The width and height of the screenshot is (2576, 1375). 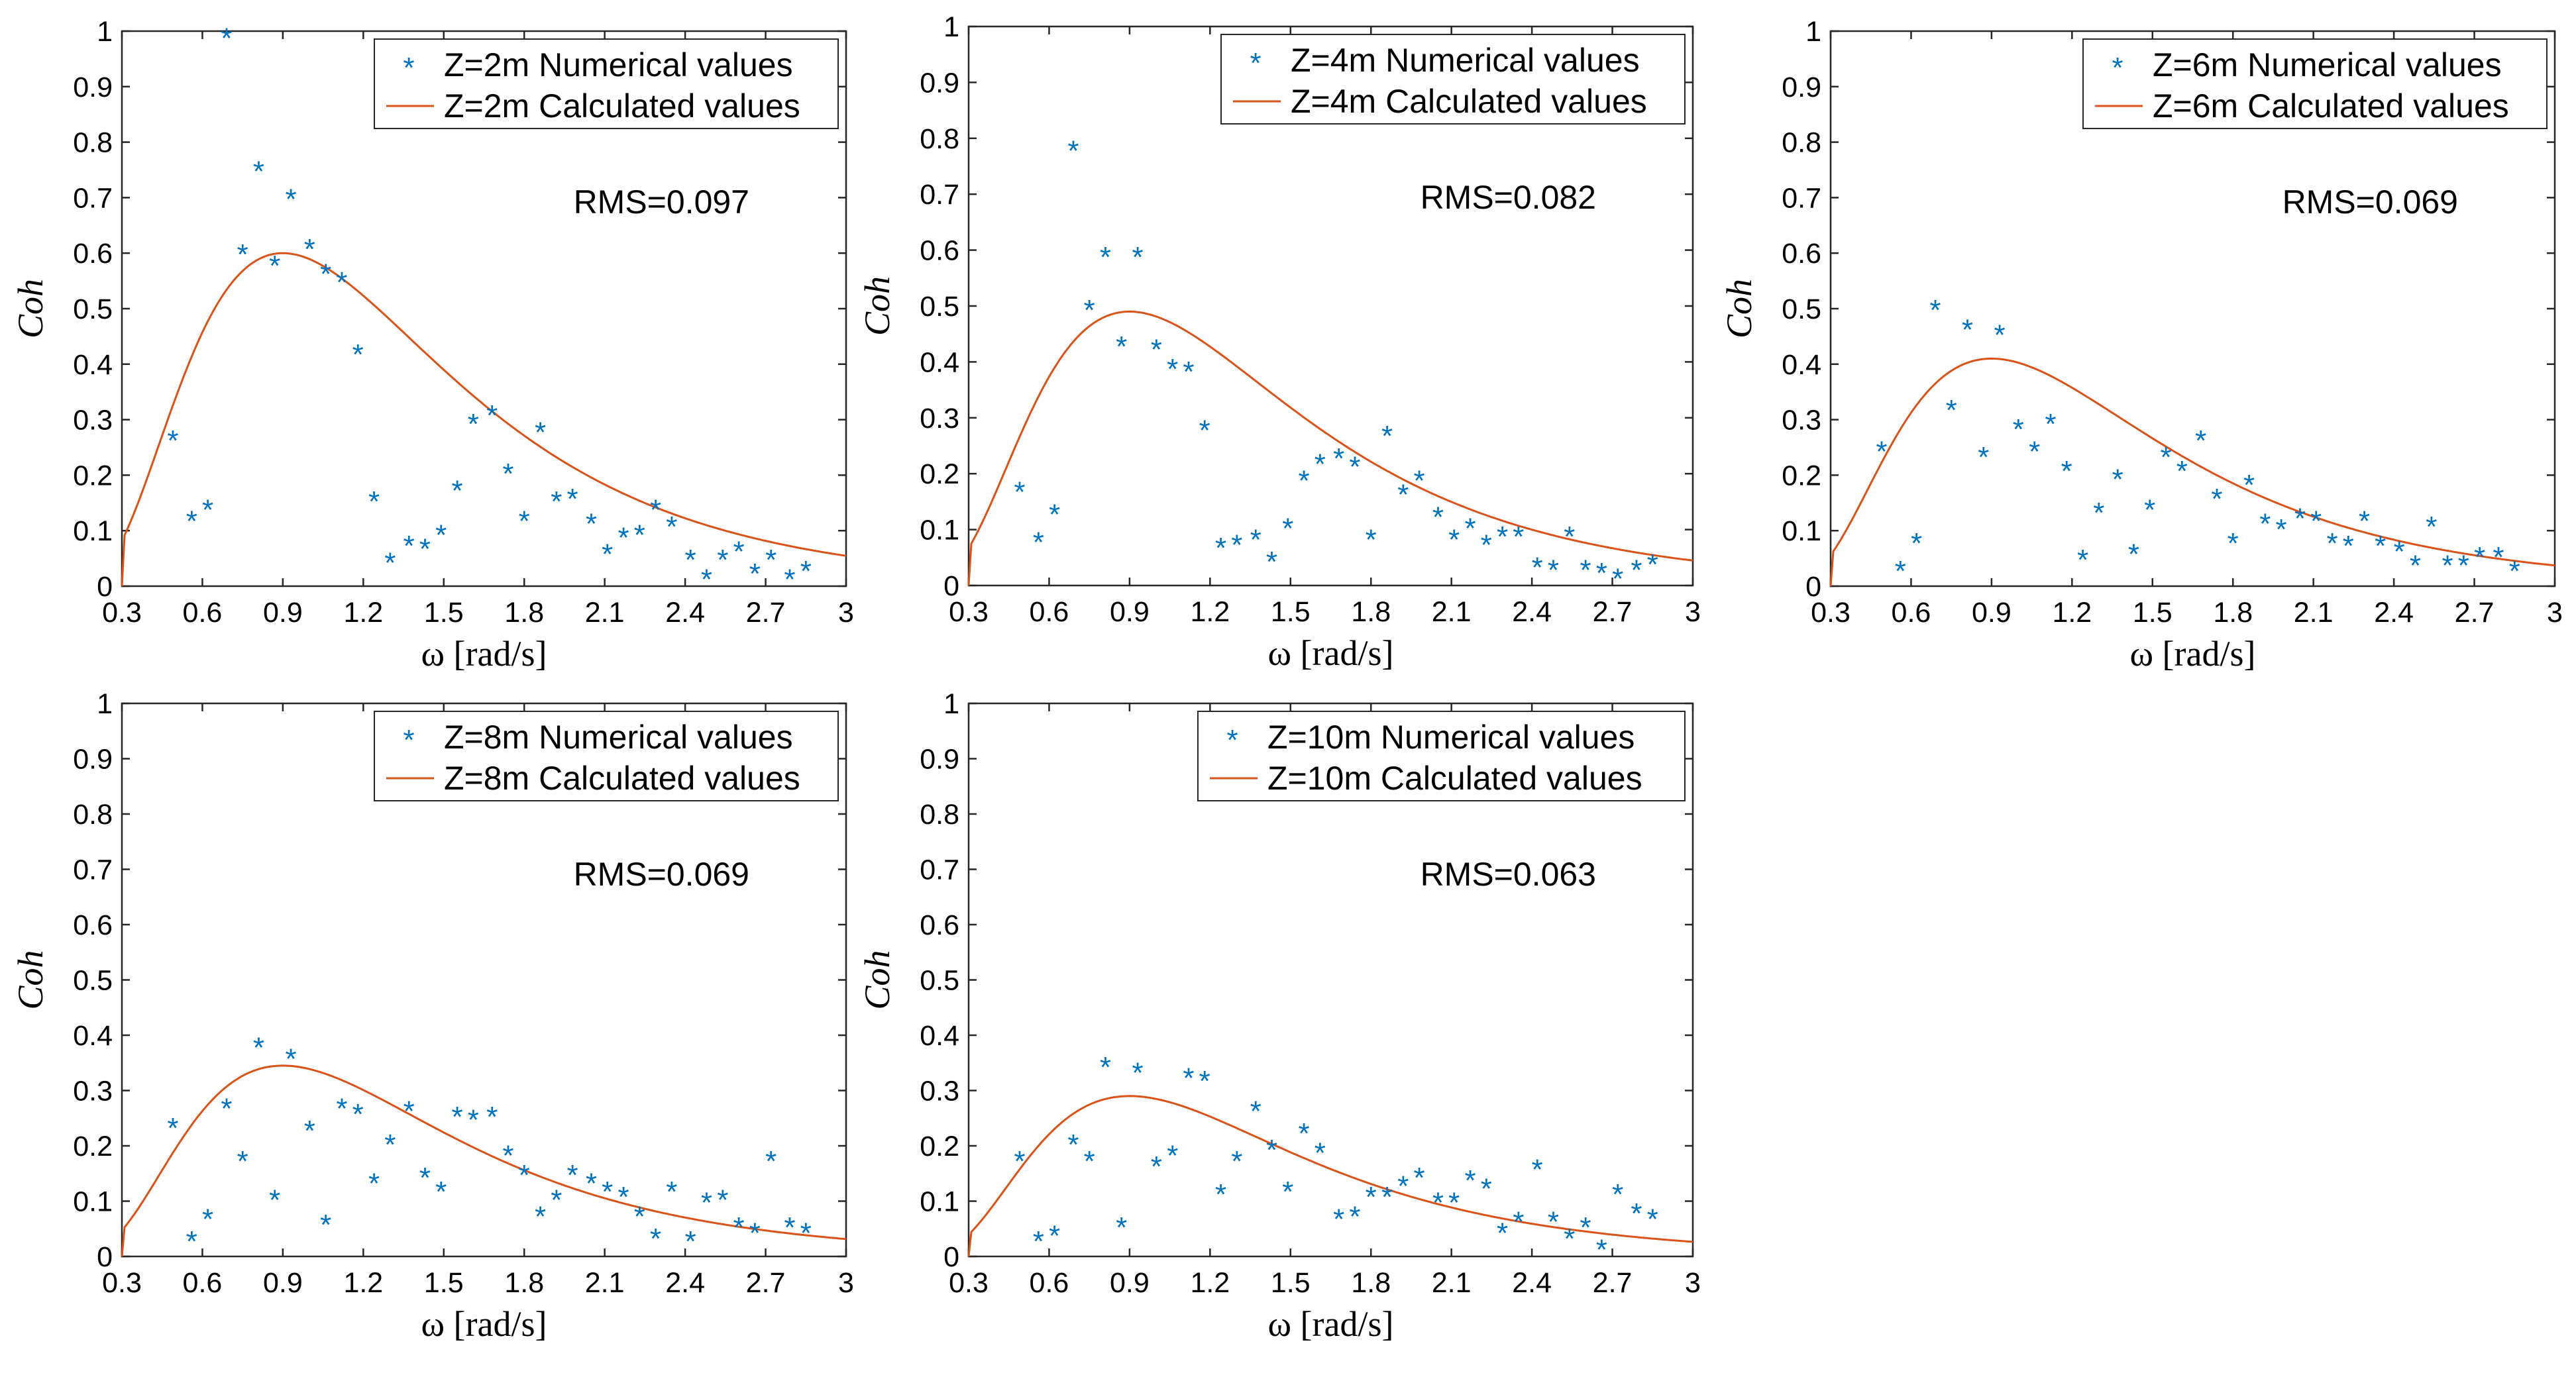 What do you see at coordinates (1291, 1283) in the screenshot?
I see `x-tick-label: 1.5` at bounding box center [1291, 1283].